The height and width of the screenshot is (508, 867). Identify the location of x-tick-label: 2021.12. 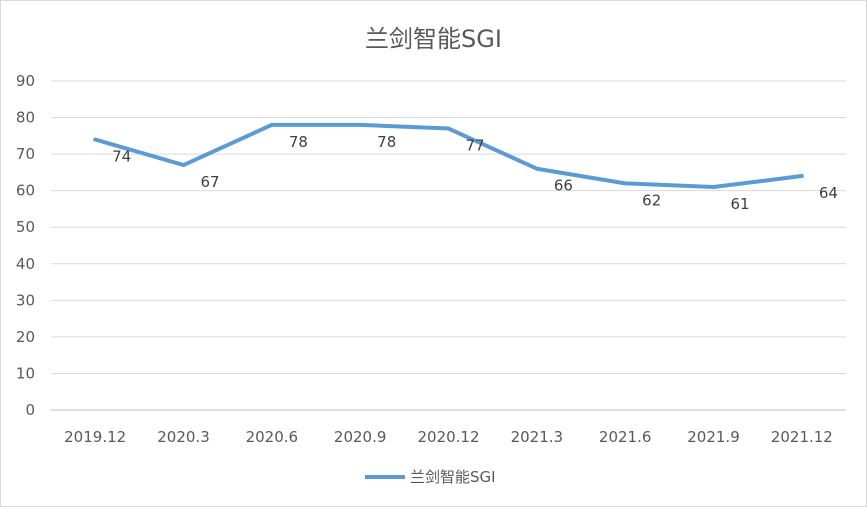
(802, 437).